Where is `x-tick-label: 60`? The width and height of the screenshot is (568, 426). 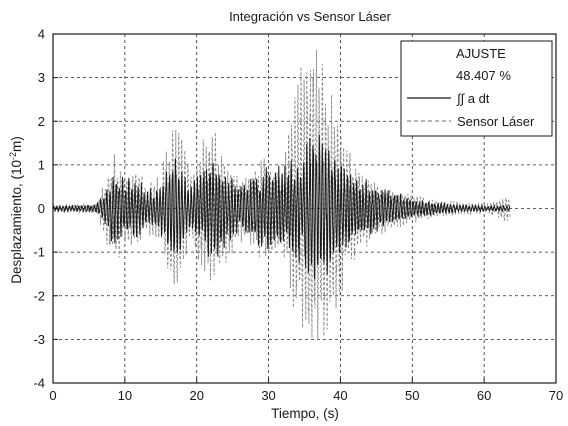 x-tick-label: 60 is located at coordinates (484, 395).